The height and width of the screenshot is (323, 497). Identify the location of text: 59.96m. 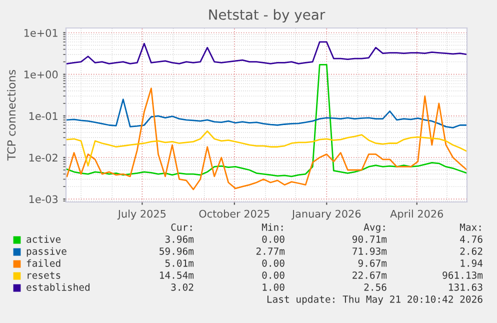
(177, 251).